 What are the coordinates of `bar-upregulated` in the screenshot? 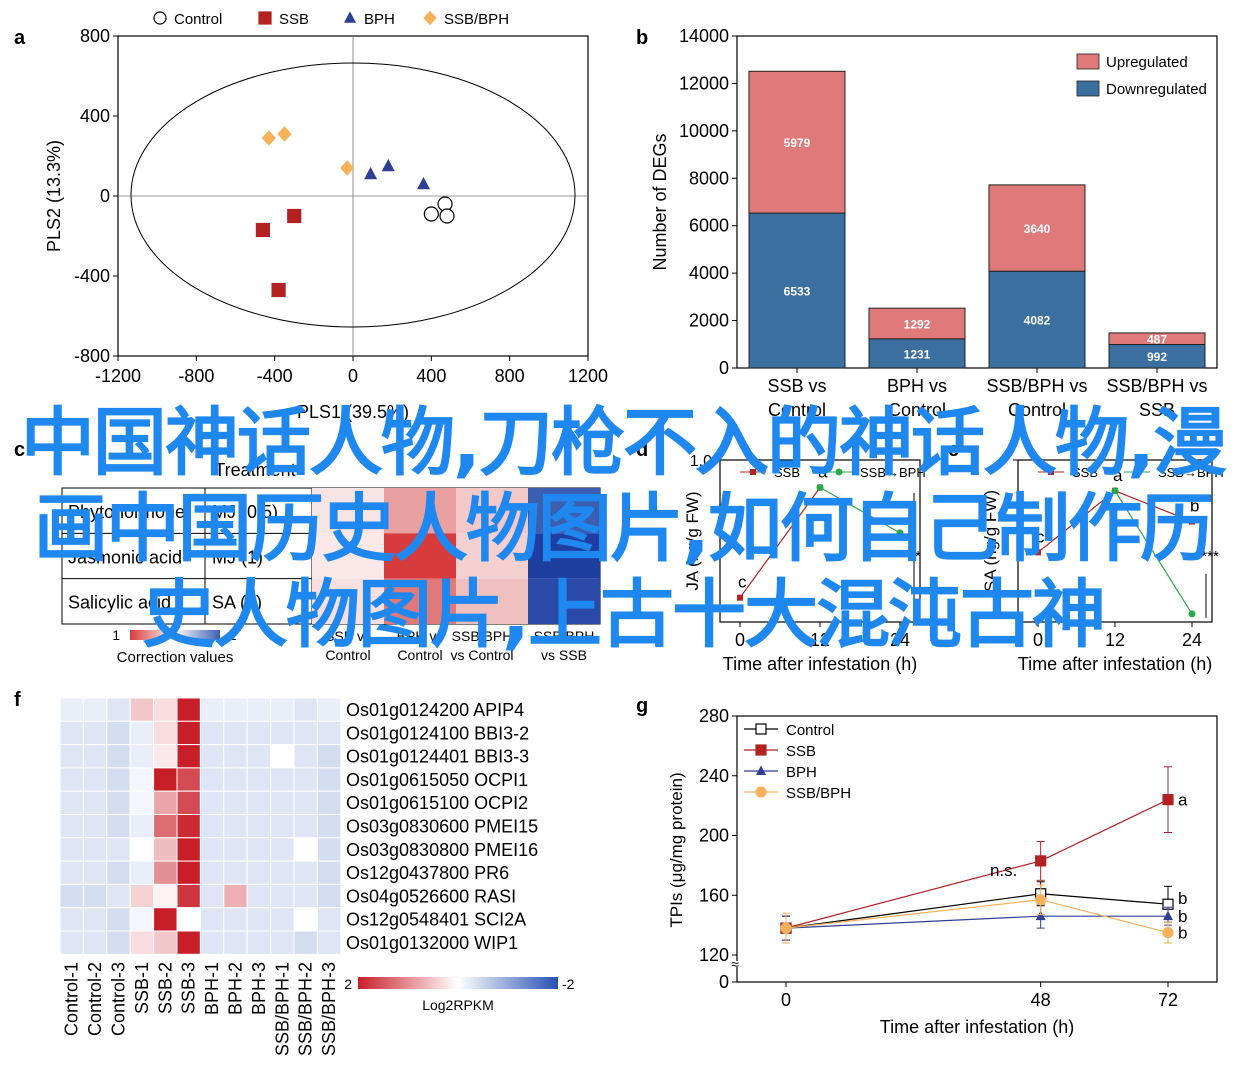 It's located at (917, 323).